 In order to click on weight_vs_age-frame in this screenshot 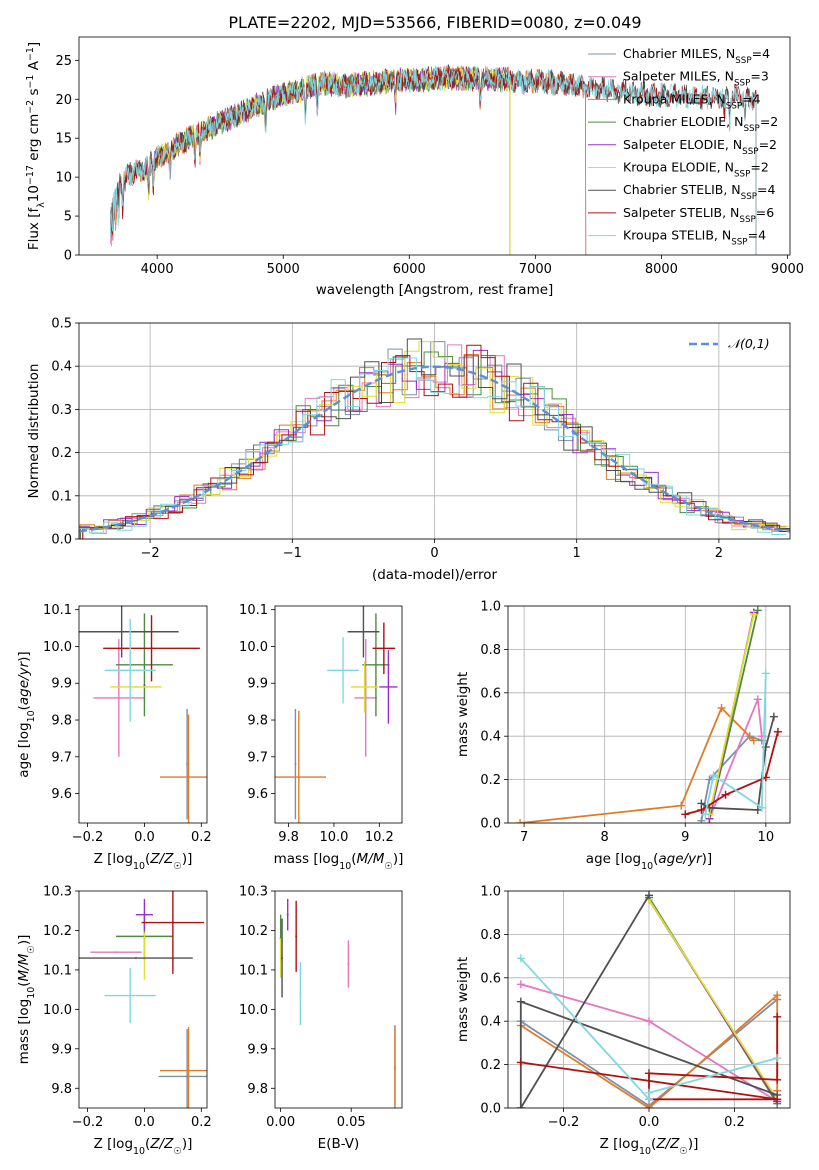, I will do `click(649, 714)`.